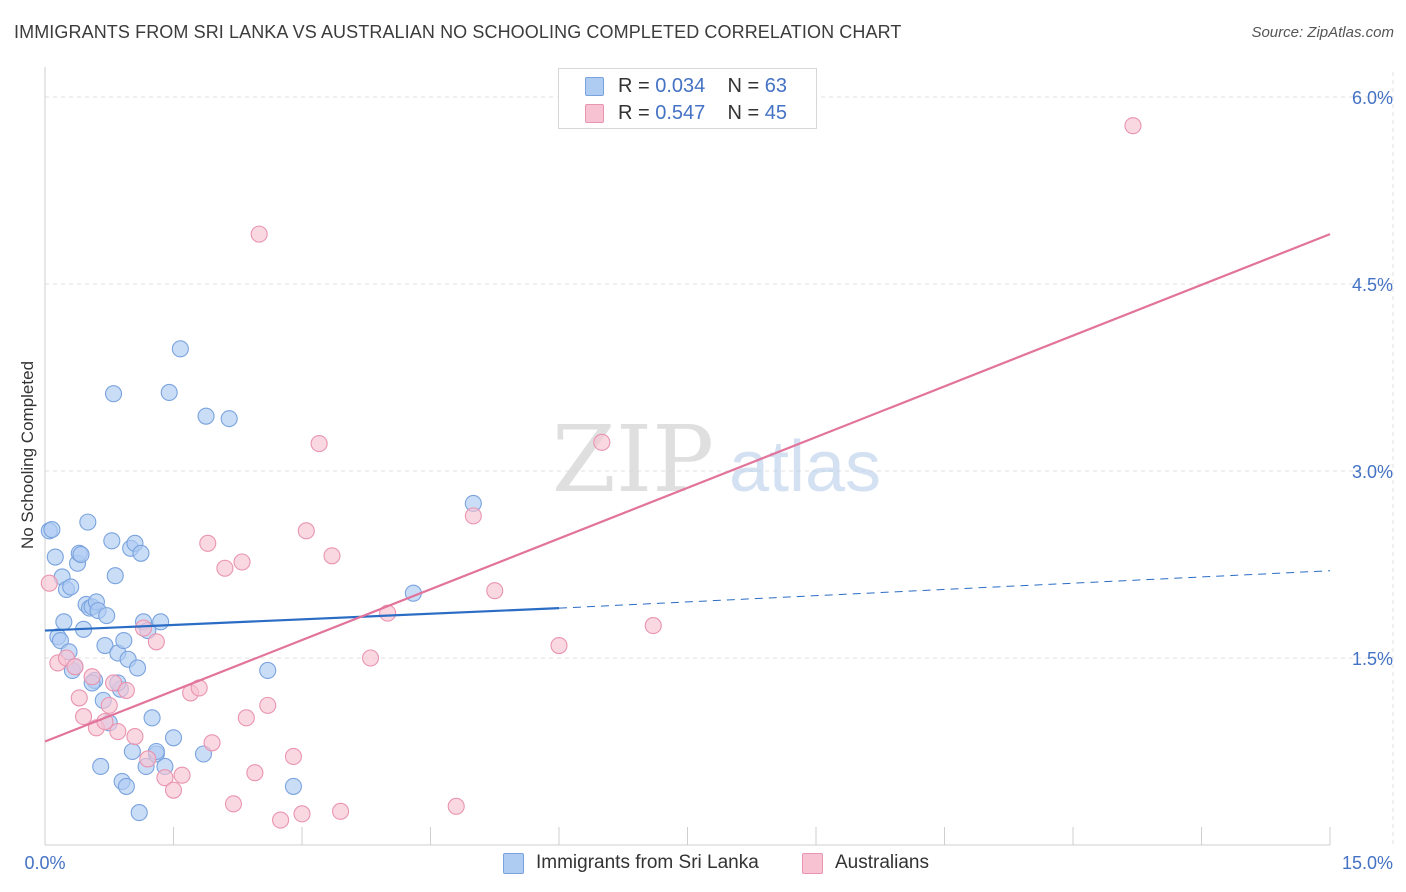 The image size is (1406, 892). Describe the element at coordinates (1372, 285) in the screenshot. I see `y-tick-label: 4.5%` at that location.